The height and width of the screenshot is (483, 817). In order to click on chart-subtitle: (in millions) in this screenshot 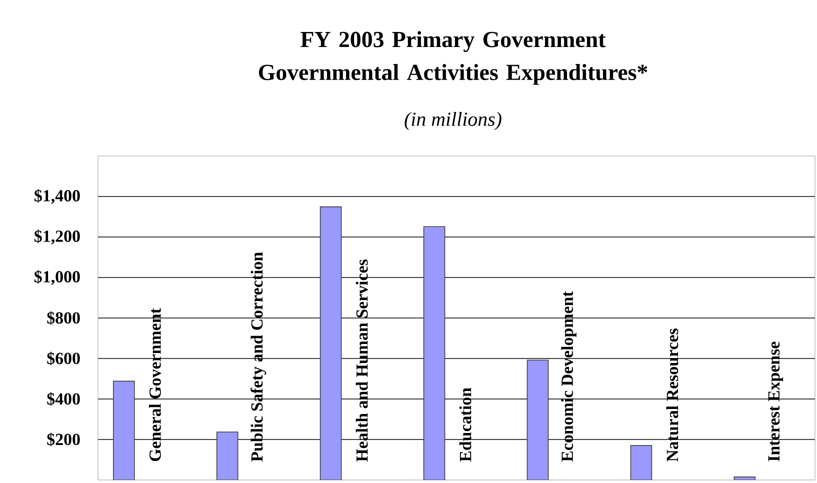, I will do `click(453, 121)`.